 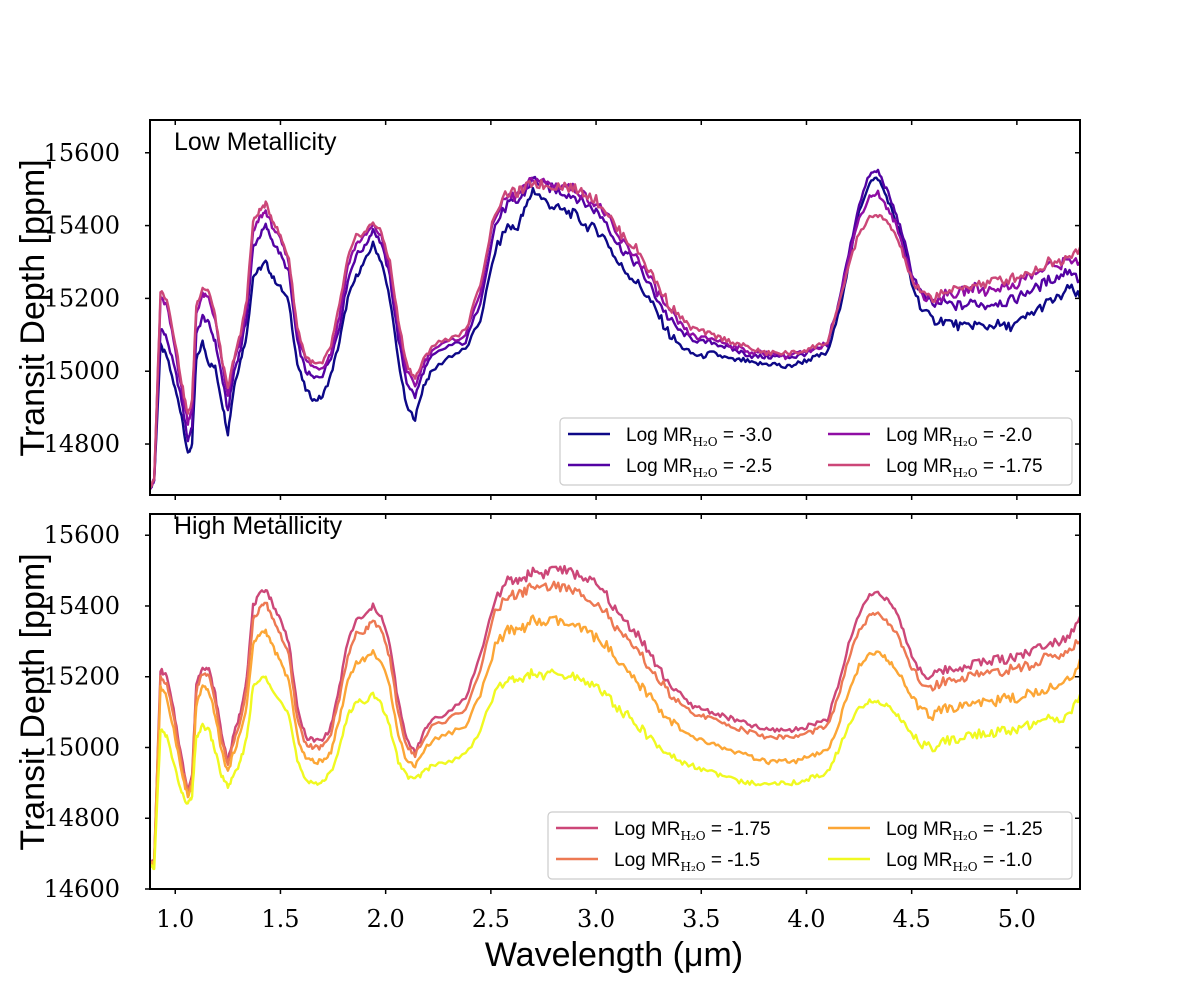 I want to click on x-tick-label: 3.0, so click(x=596, y=919).